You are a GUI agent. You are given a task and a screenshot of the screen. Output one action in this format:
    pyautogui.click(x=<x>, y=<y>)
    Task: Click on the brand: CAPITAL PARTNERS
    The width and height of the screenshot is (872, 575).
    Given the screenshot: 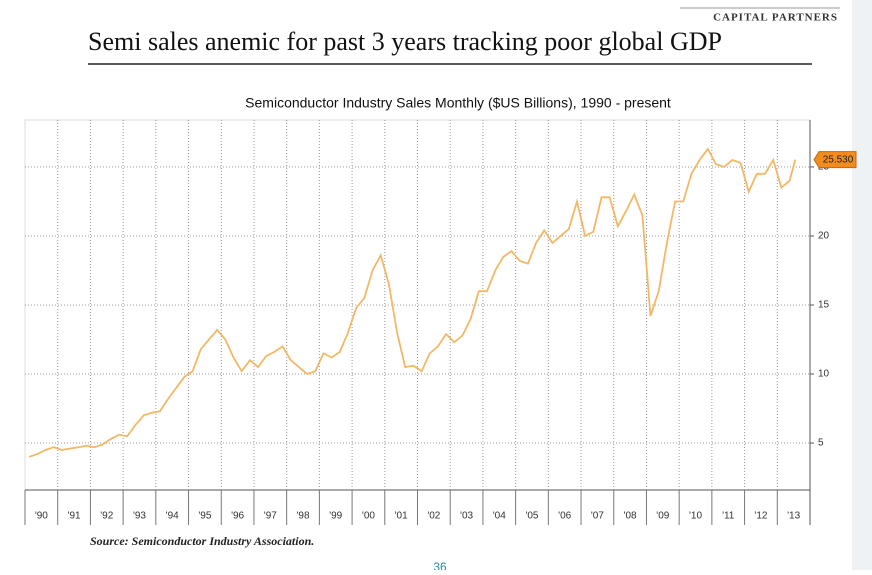 What is the action you would take?
    pyautogui.click(x=775, y=18)
    